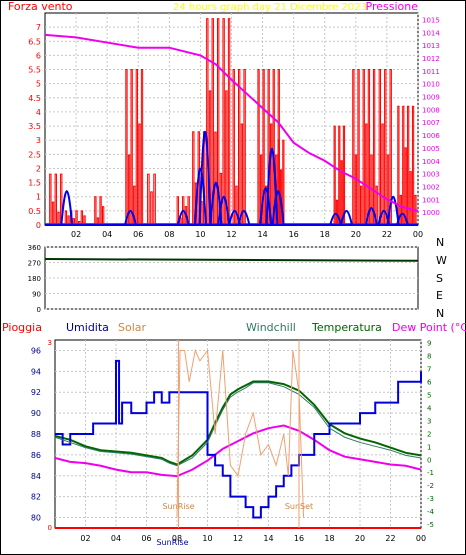 Image resolution: width=466 pixels, height=555 pixels. Describe the element at coordinates (253, 538) in the screenshot. I see `temp-x-ticks: 02 04 06 08 10 12 14 16 18 20 22 00` at that location.